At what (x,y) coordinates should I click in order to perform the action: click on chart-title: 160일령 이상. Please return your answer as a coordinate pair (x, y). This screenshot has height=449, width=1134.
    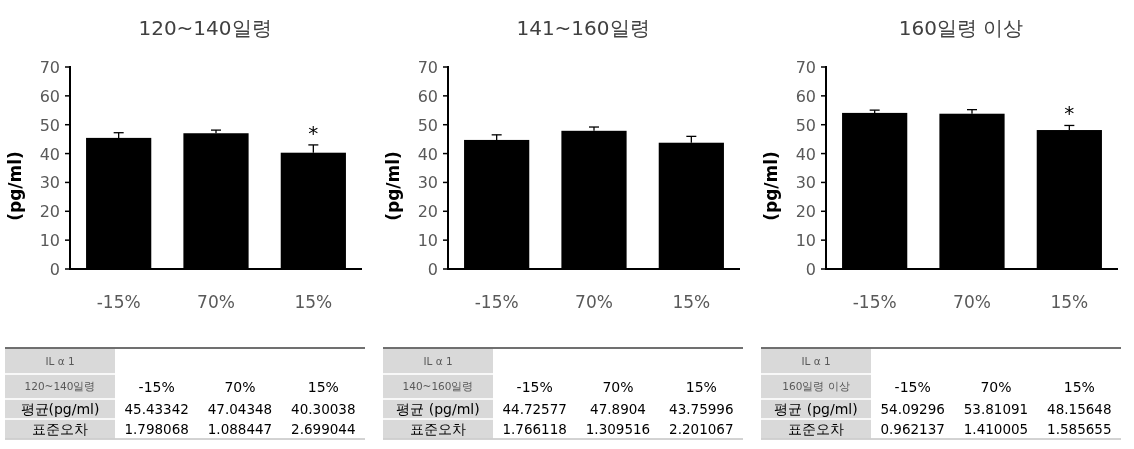
    Looking at the image, I should click on (961, 28).